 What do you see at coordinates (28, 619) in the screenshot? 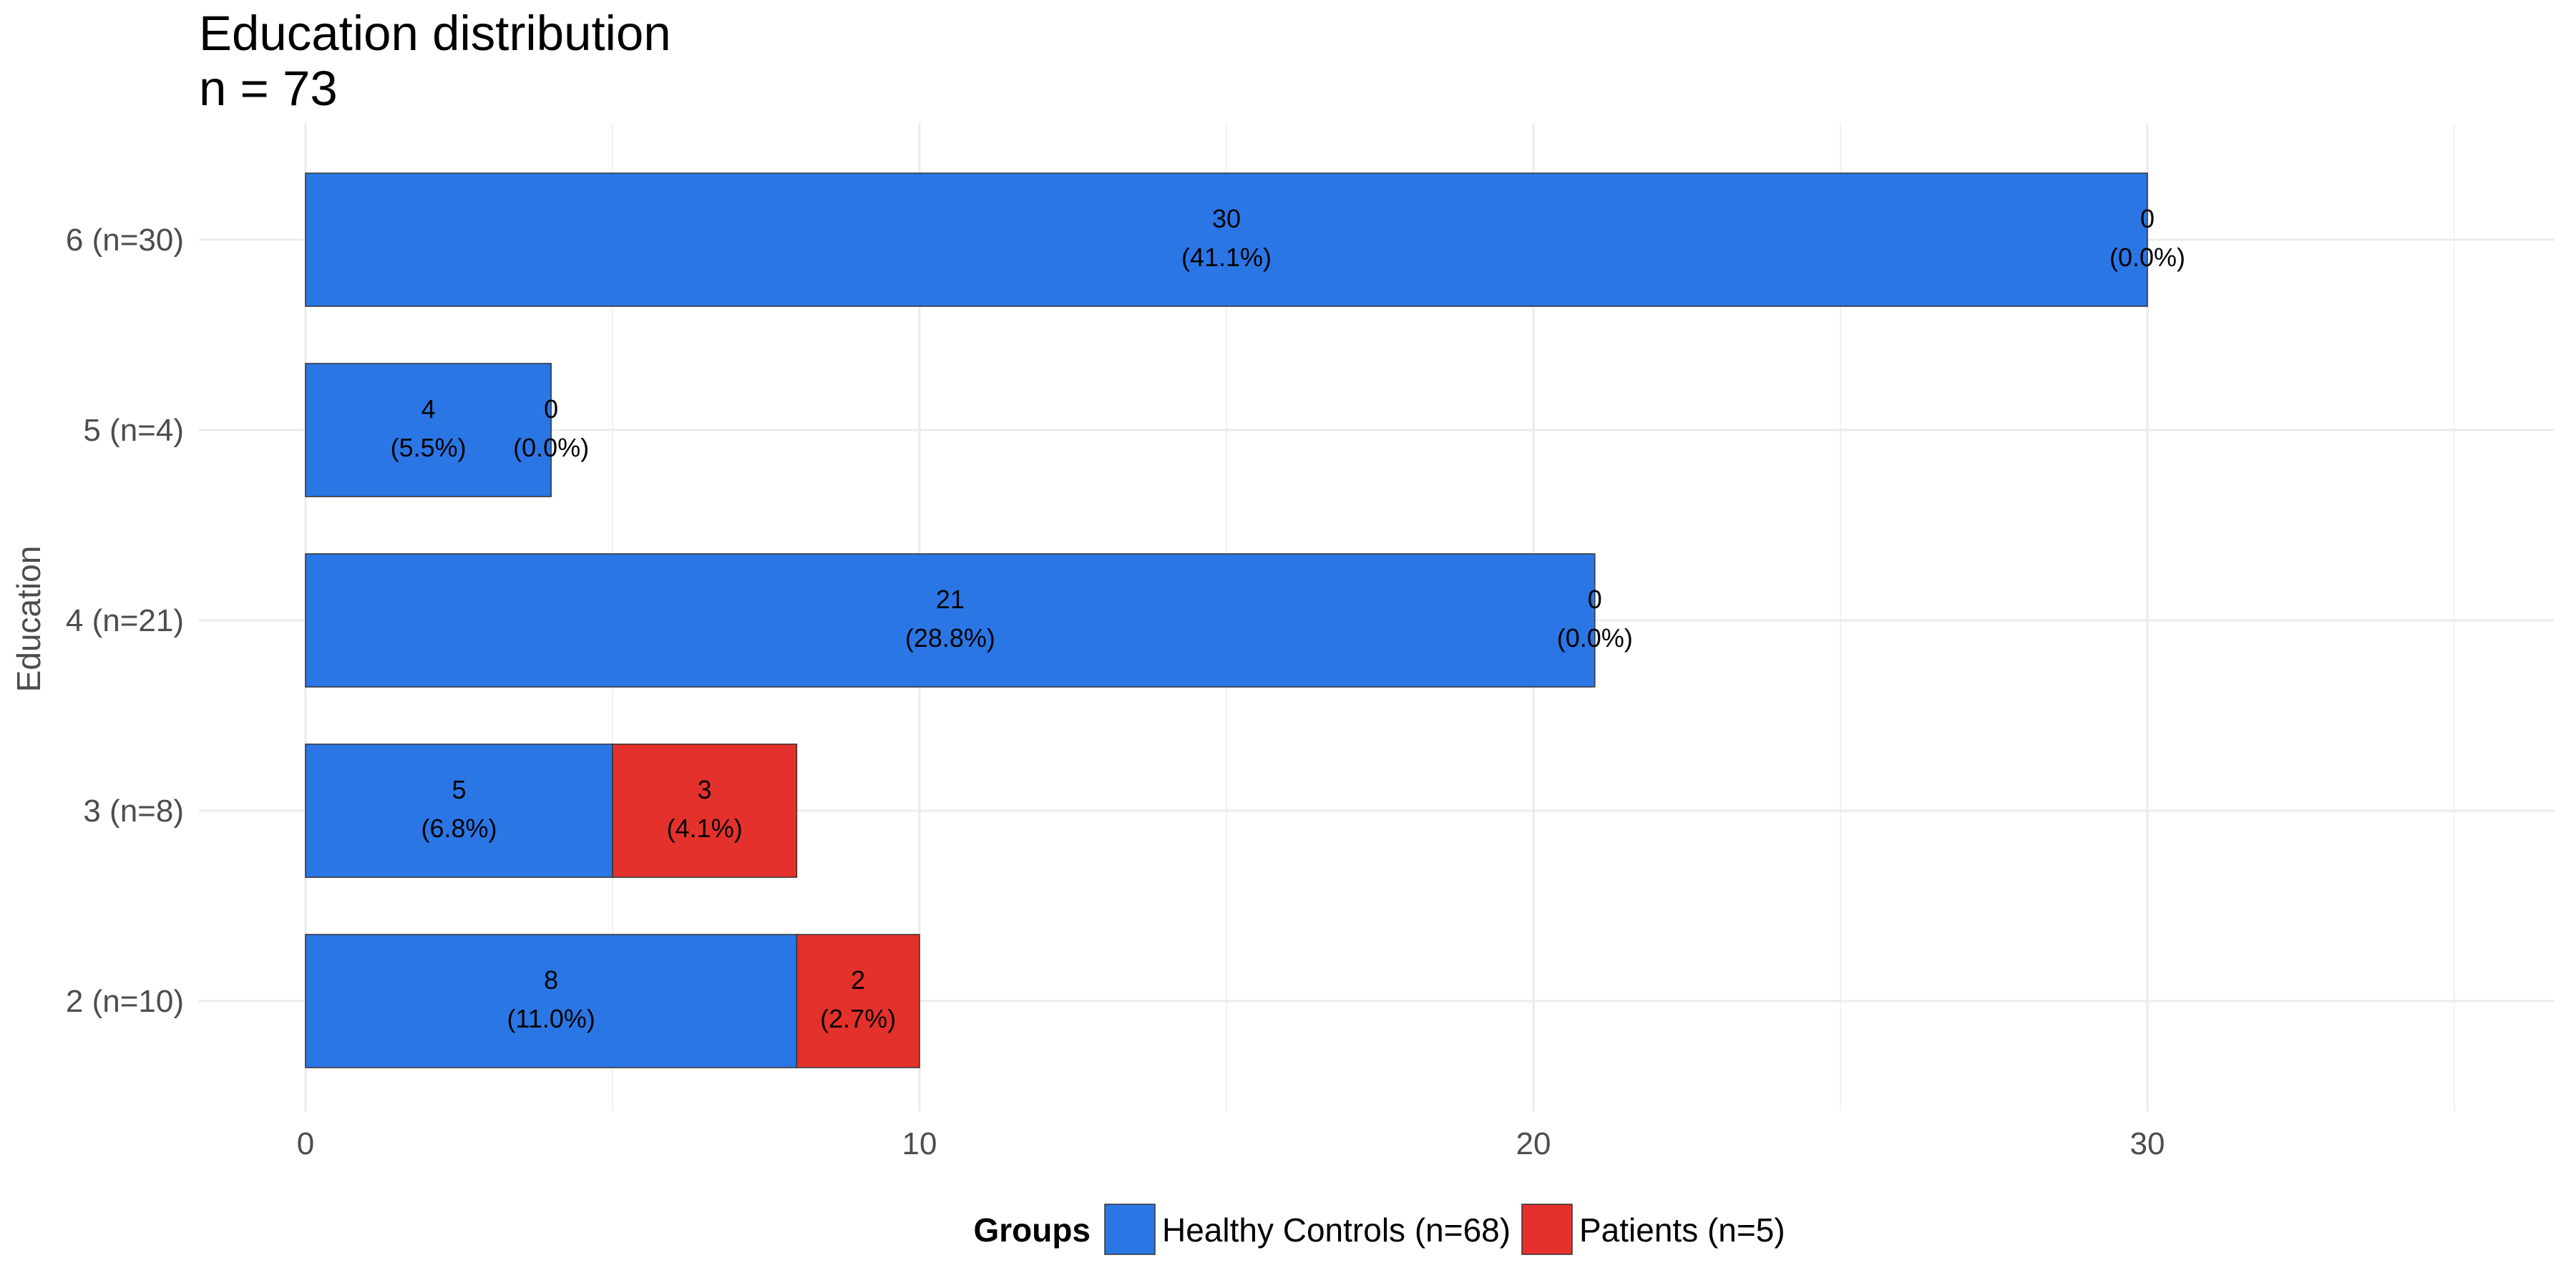
I see `y-axis-title: Education` at bounding box center [28, 619].